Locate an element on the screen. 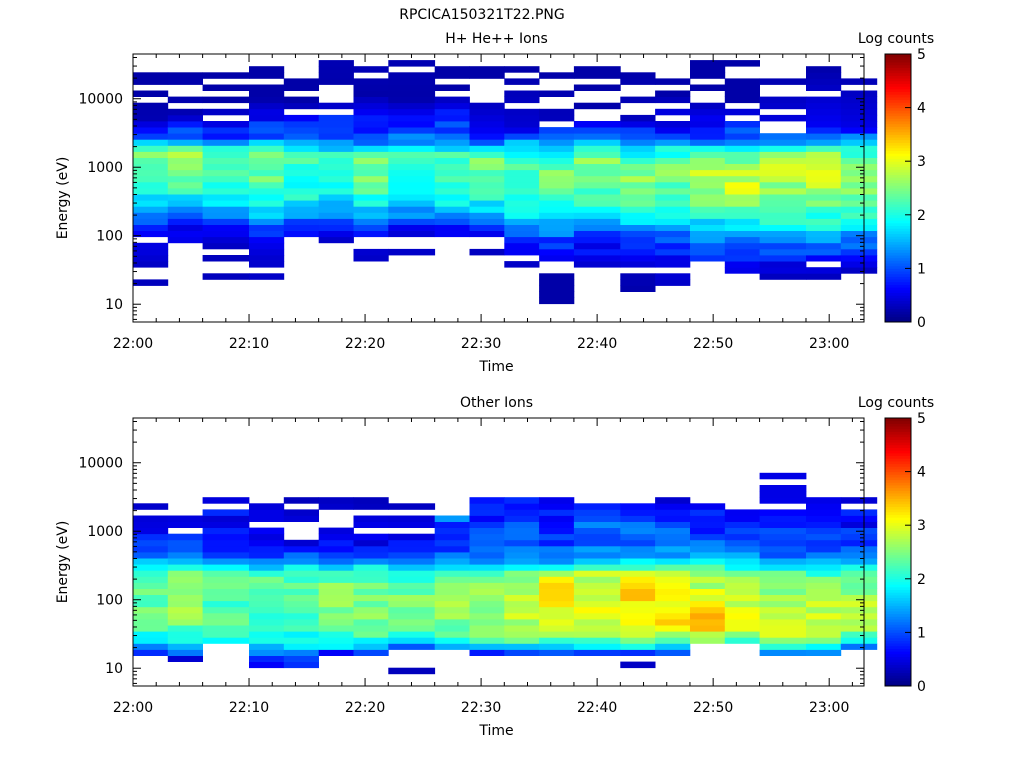 The image size is (1024, 768). y-tick-label: 10000 is located at coordinates (100, 464).